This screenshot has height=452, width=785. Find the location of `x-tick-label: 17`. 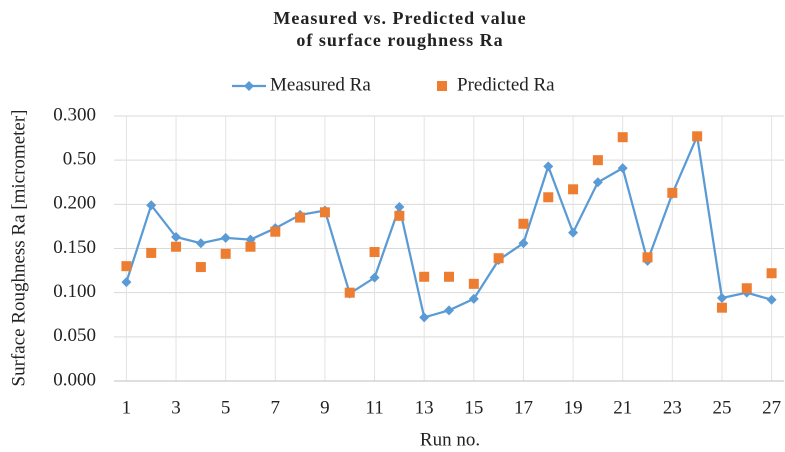

x-tick-label: 17 is located at coordinates (523, 407).